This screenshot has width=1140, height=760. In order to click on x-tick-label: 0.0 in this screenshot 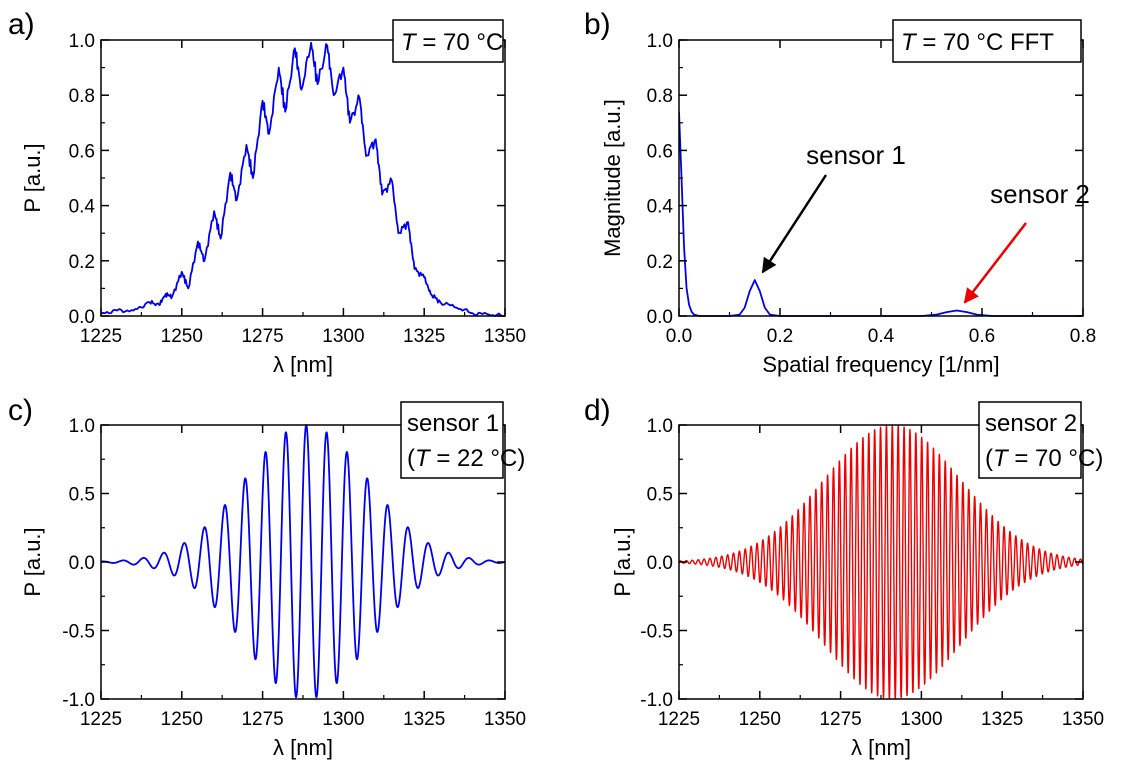, I will do `click(679, 336)`.